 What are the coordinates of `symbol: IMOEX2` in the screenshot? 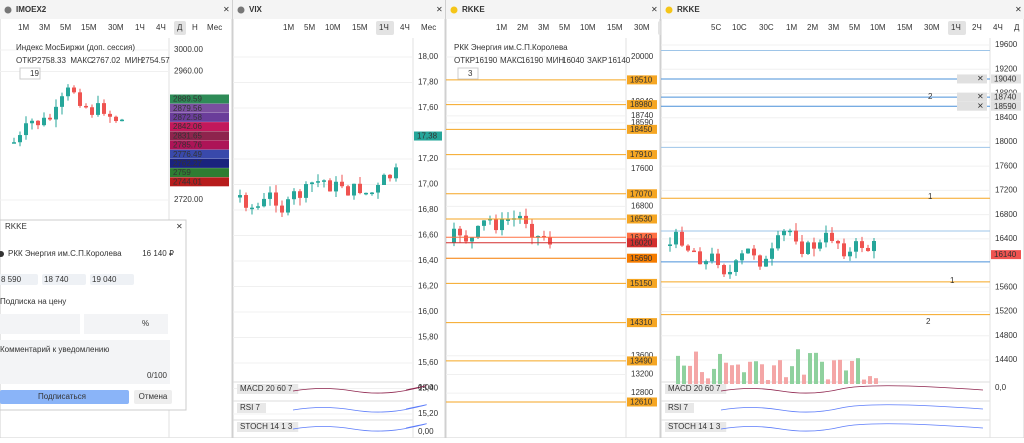 It's located at (31, 9).